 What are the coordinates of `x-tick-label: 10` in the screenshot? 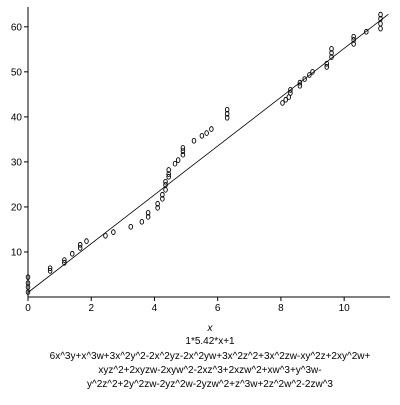 It's located at (345, 308).